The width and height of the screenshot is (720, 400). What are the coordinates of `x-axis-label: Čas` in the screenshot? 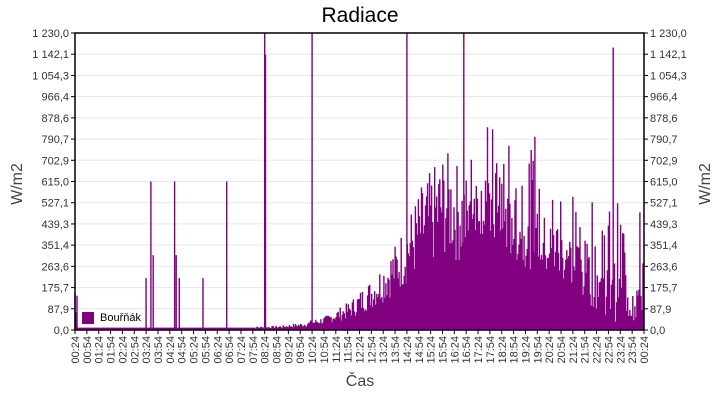 It's located at (360, 381).